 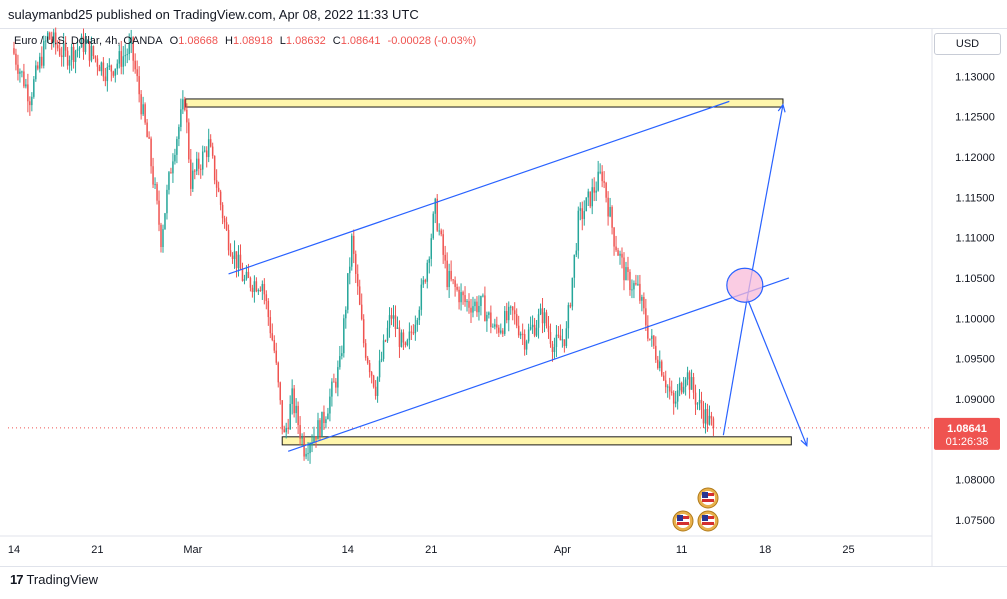 What do you see at coordinates (975, 319) in the screenshot?
I see `price-tick-label: 1.10000` at bounding box center [975, 319].